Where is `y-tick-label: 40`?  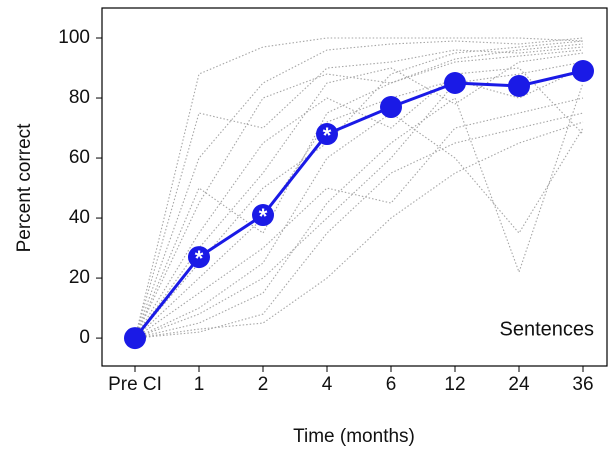
y-tick-label: 40 is located at coordinates (79, 217).